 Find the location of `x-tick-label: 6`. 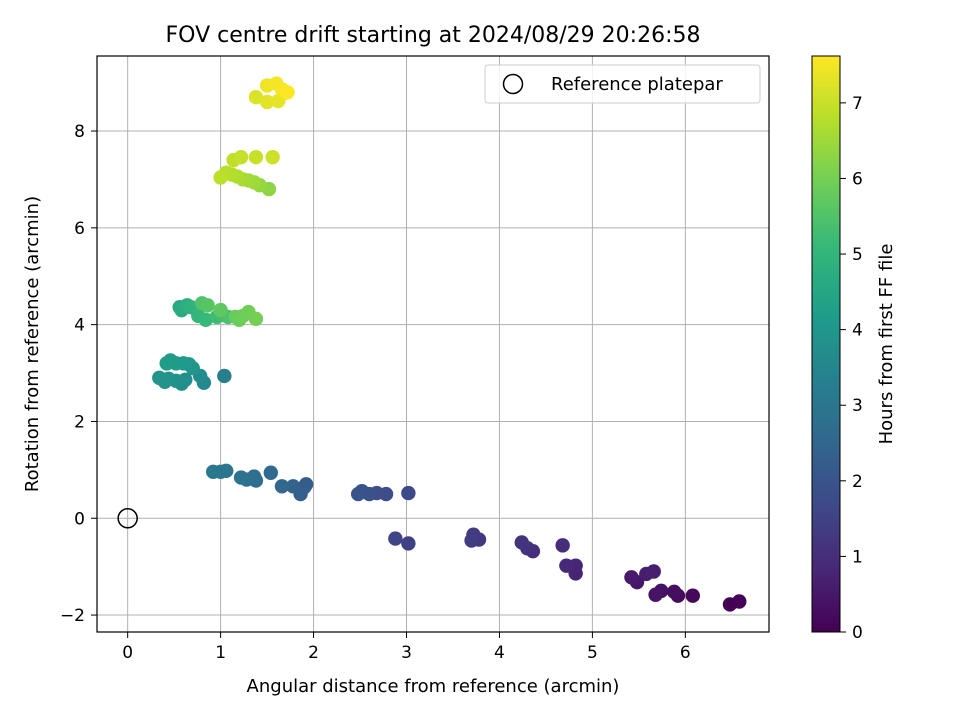

x-tick-label: 6 is located at coordinates (685, 653).